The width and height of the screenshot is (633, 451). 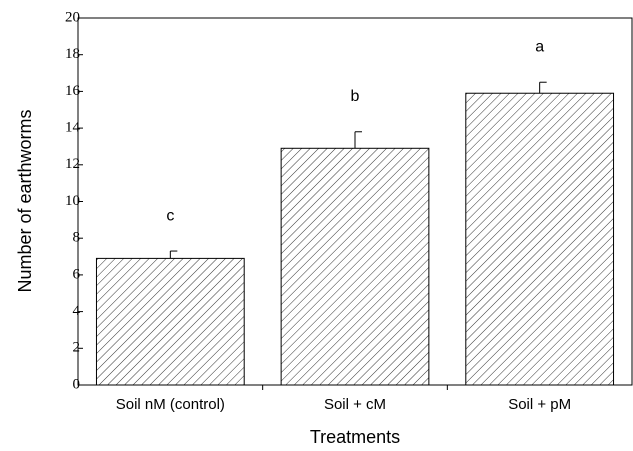 What do you see at coordinates (77, 348) in the screenshot?
I see `y-tick-label: 2` at bounding box center [77, 348].